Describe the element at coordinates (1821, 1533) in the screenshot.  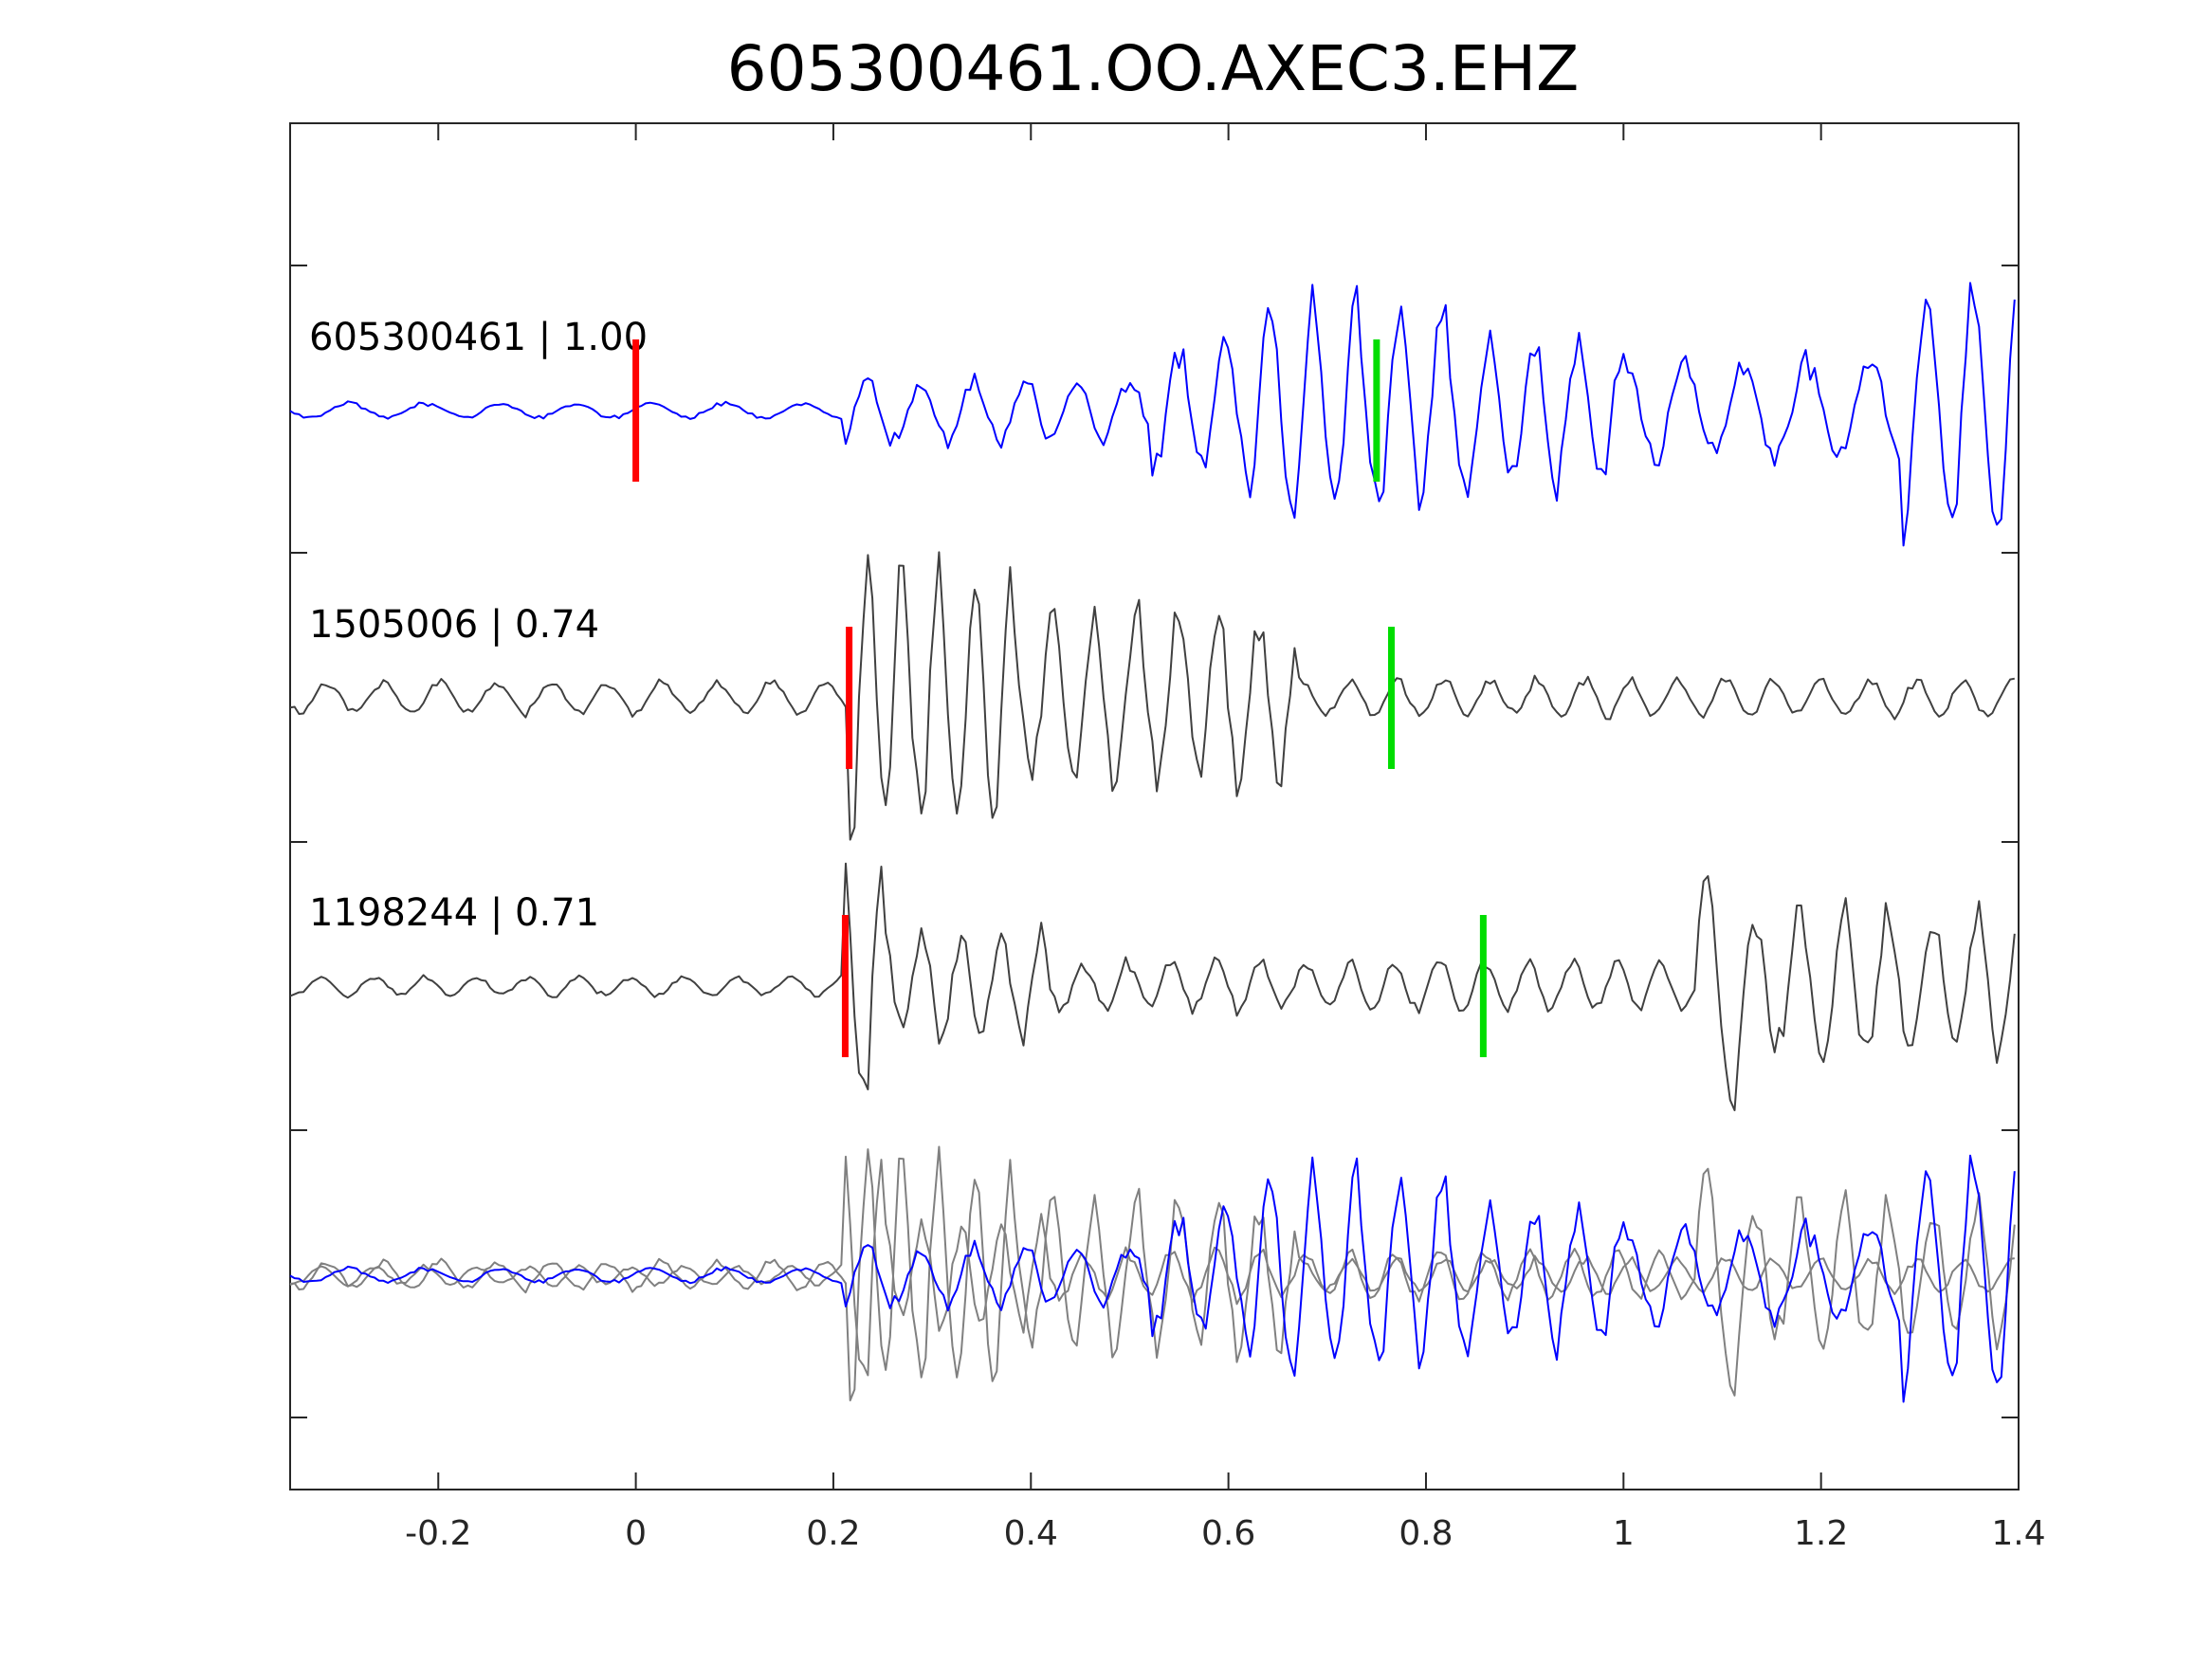
I see `x-tick-label: 1.2` at that location.